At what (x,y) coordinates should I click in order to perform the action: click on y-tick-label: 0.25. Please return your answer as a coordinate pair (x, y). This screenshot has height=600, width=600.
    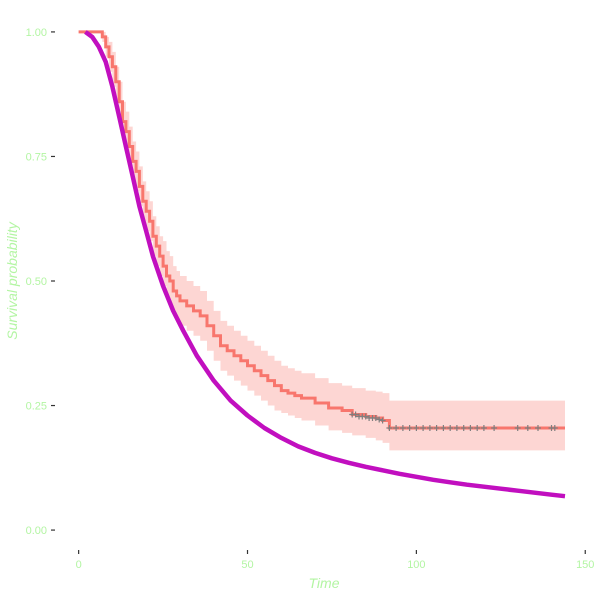
    Looking at the image, I should click on (36, 407).